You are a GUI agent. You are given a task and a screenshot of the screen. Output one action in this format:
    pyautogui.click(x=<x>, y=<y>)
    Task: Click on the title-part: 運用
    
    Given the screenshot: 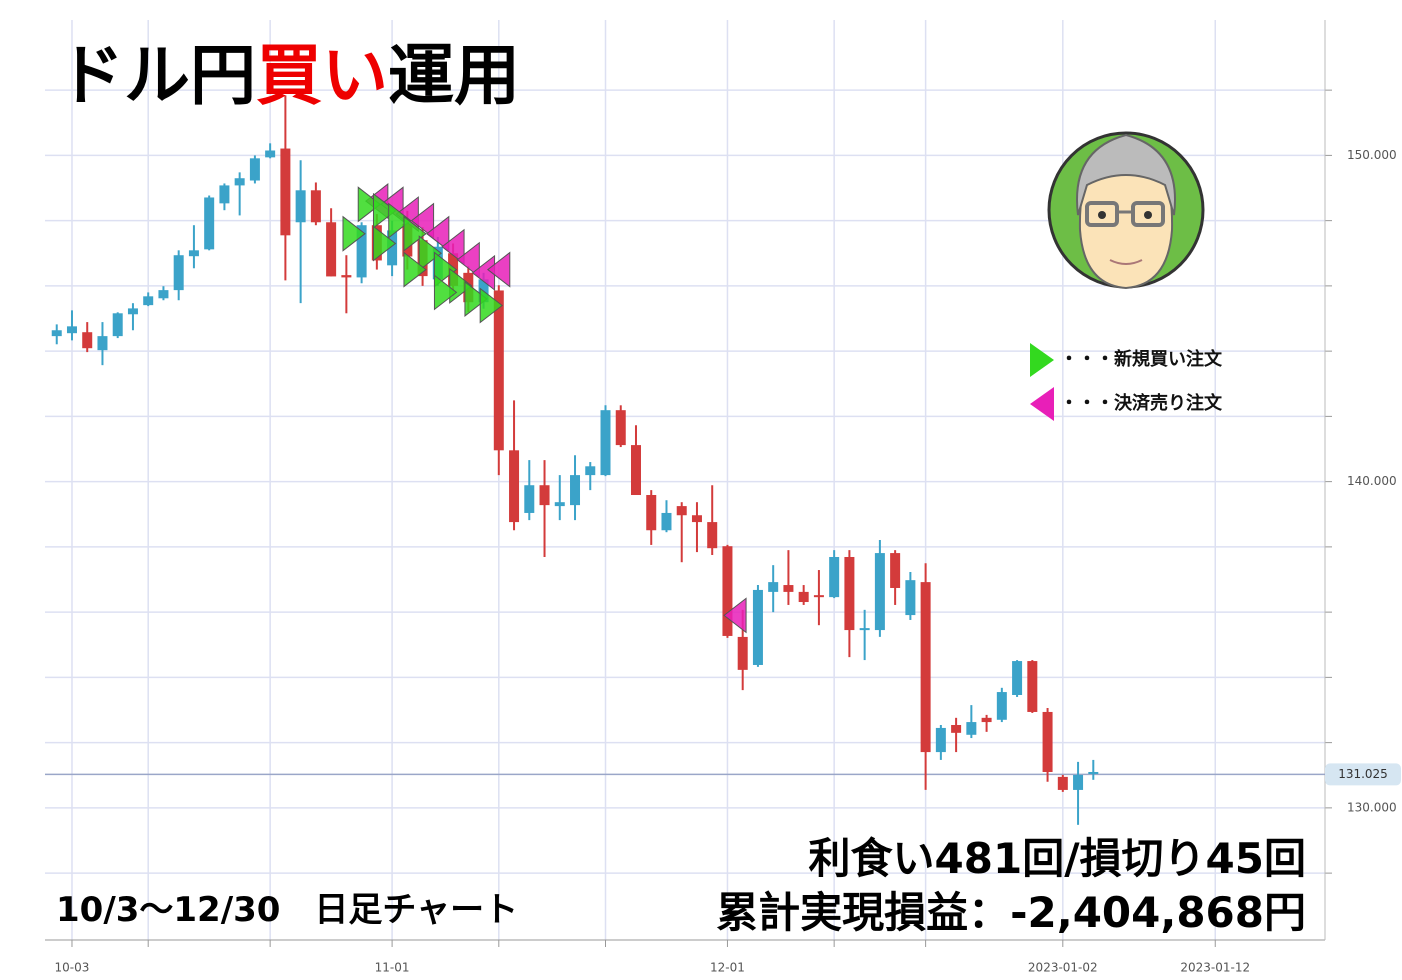 What is the action you would take?
    pyautogui.click(x=454, y=75)
    